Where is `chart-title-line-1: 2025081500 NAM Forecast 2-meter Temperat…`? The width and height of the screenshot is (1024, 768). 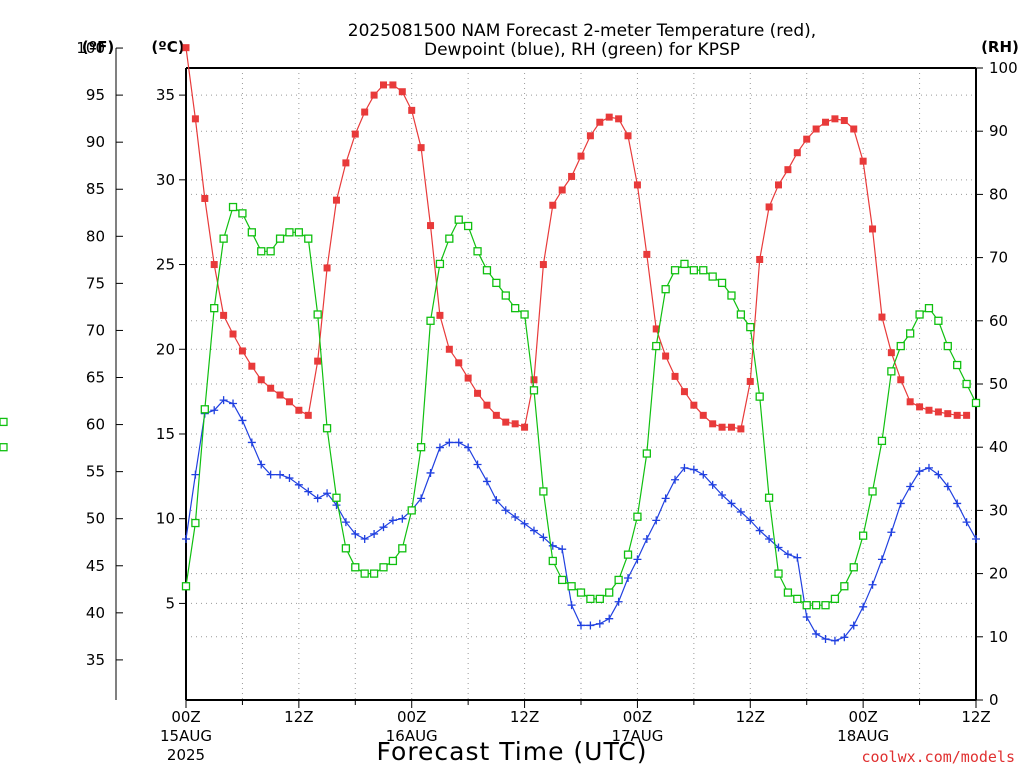 chart-title-line-1: 2025081500 NAM Forecast 2-meter Temperat… is located at coordinates (582, 31).